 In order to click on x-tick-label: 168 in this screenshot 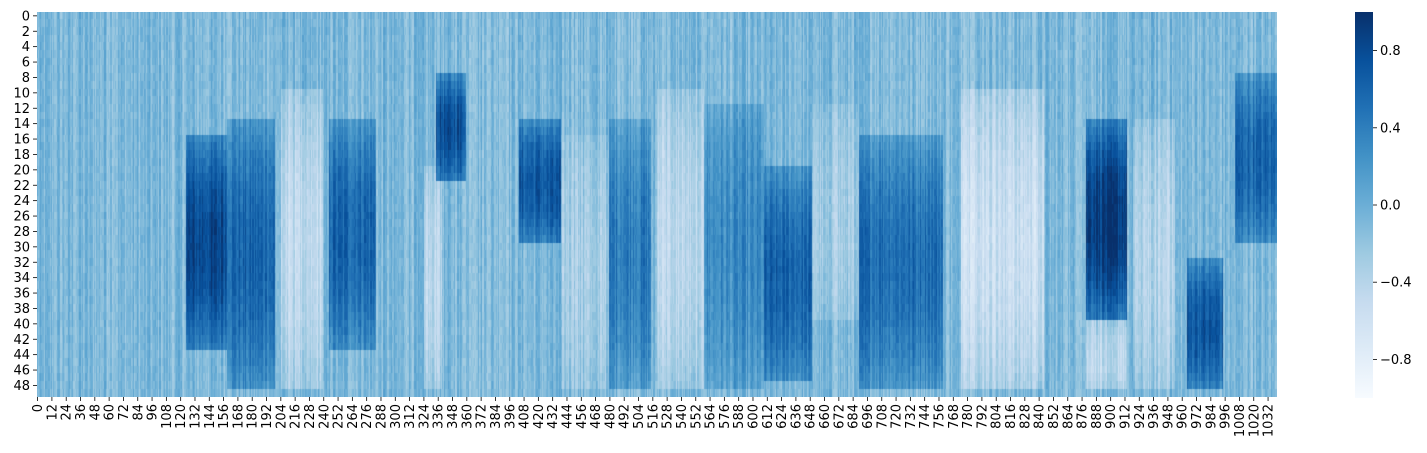, I will do `click(238, 416)`.